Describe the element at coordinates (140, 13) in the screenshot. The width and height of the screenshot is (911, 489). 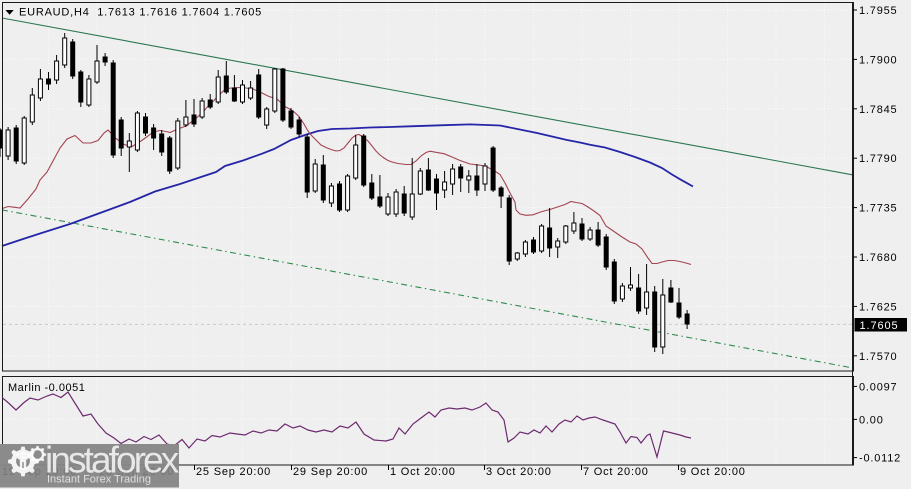
I see `svg-text:EURAUD,H4 1.7613 1.7616 1.760: EURAUD,H4 1.7613 1.7616 1.7604 1.7605` at that location.